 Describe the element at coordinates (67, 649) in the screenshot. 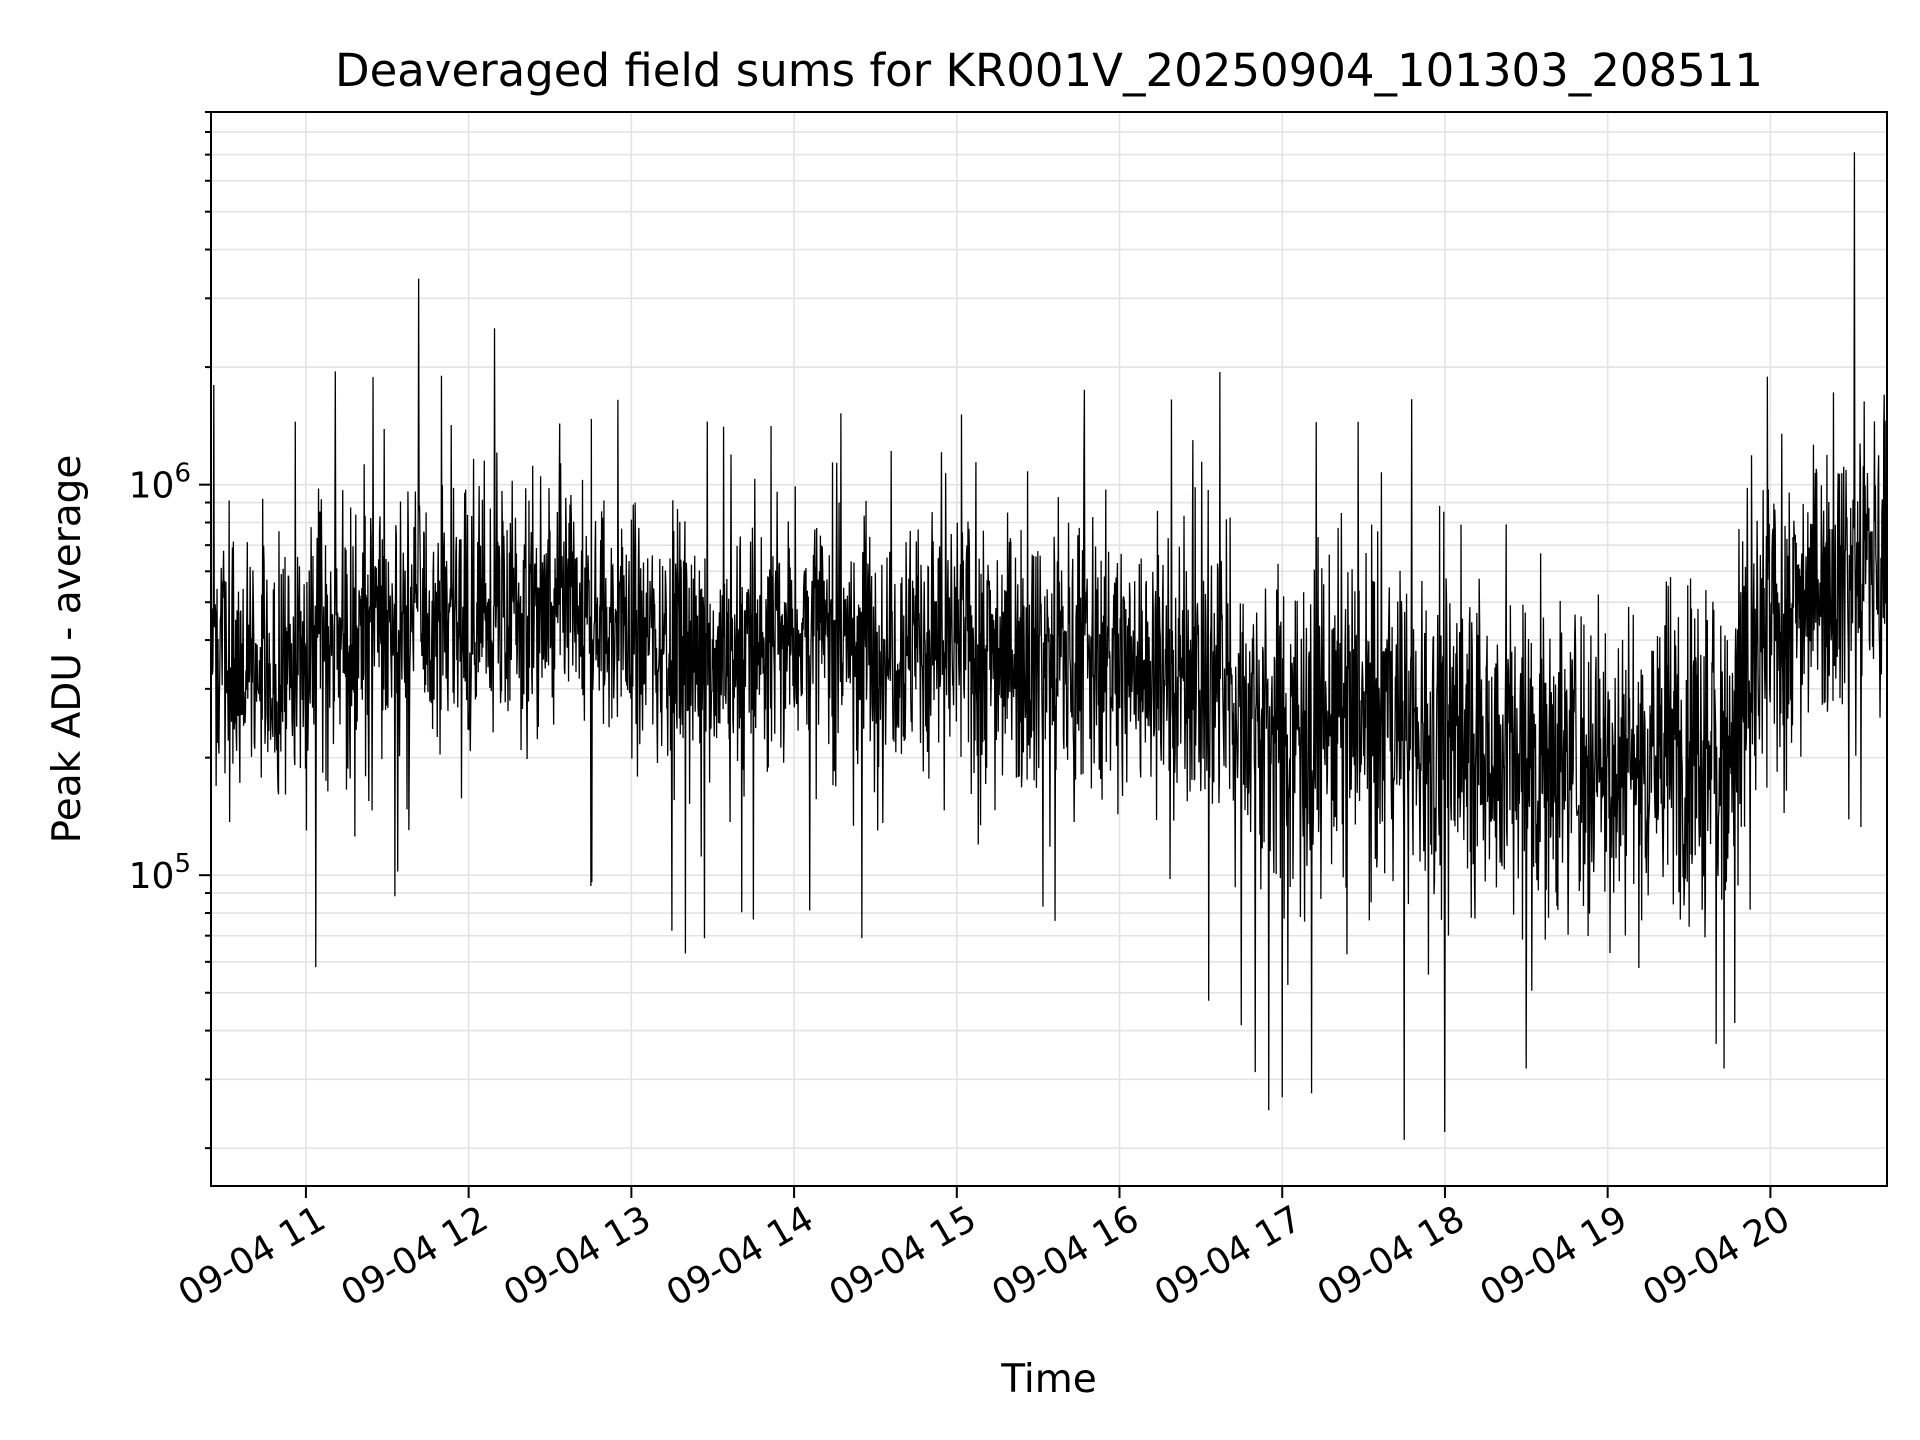

I see `y-axis-label: Peak ADU - average` at that location.